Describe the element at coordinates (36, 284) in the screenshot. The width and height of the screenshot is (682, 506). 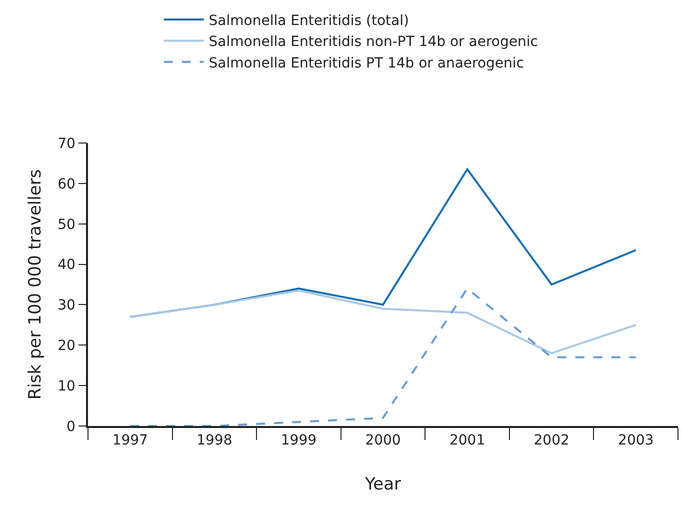
I see `y-axis-title: Risk per 100 000 travellers` at that location.